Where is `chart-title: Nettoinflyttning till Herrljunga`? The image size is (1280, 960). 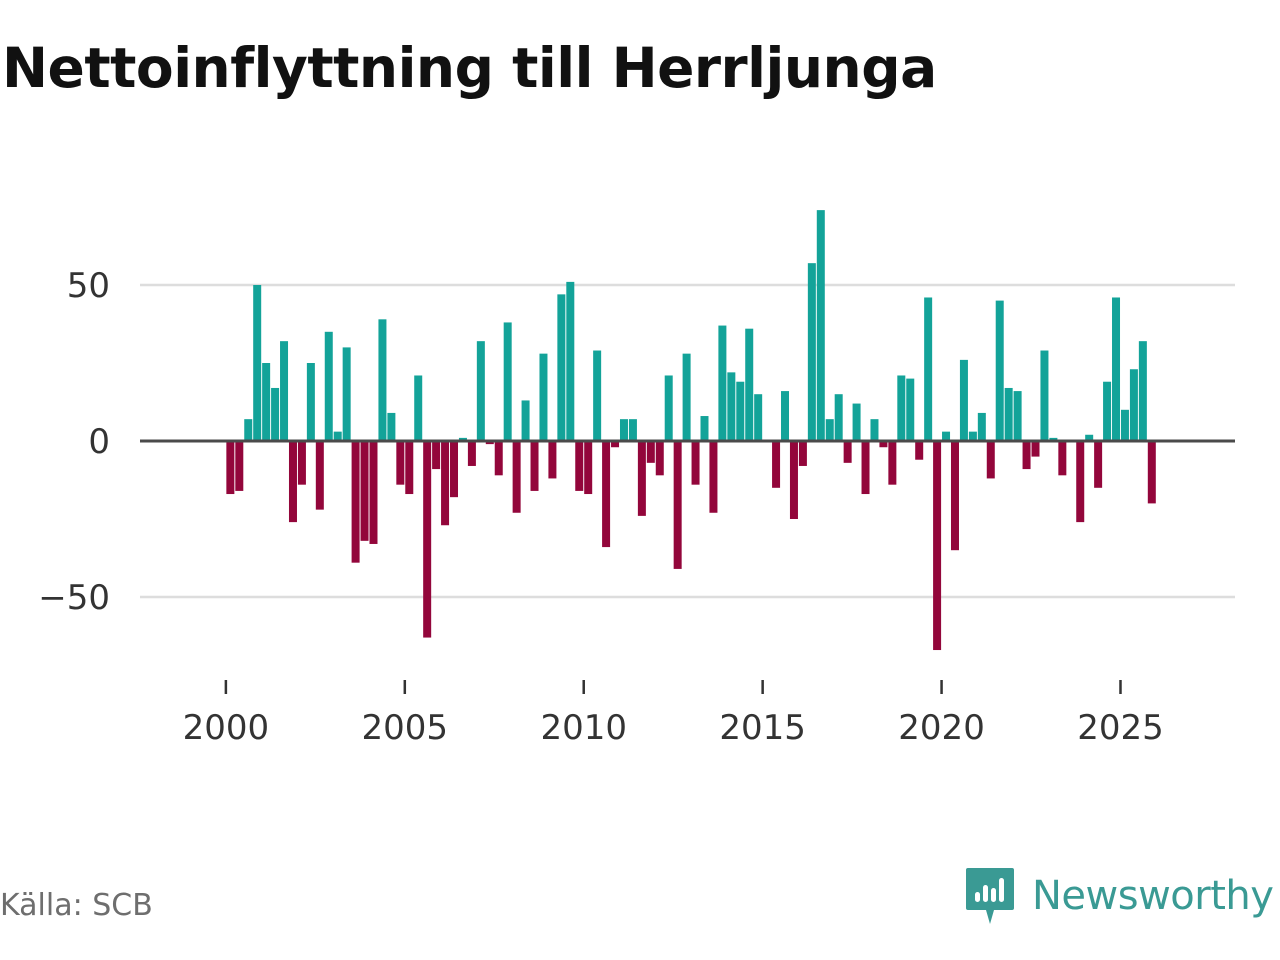 chart-title: Nettoinflyttning till Herrljunga is located at coordinates (469, 68).